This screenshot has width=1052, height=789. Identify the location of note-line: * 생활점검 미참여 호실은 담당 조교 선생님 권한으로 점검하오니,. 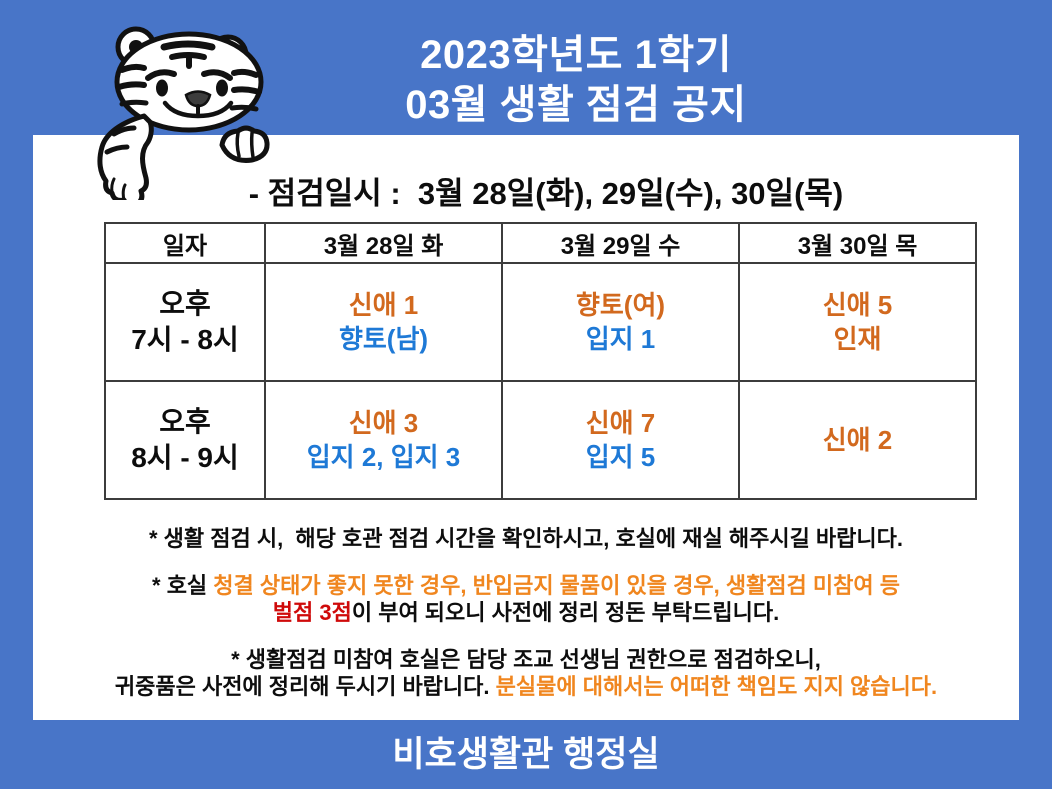
(526, 660).